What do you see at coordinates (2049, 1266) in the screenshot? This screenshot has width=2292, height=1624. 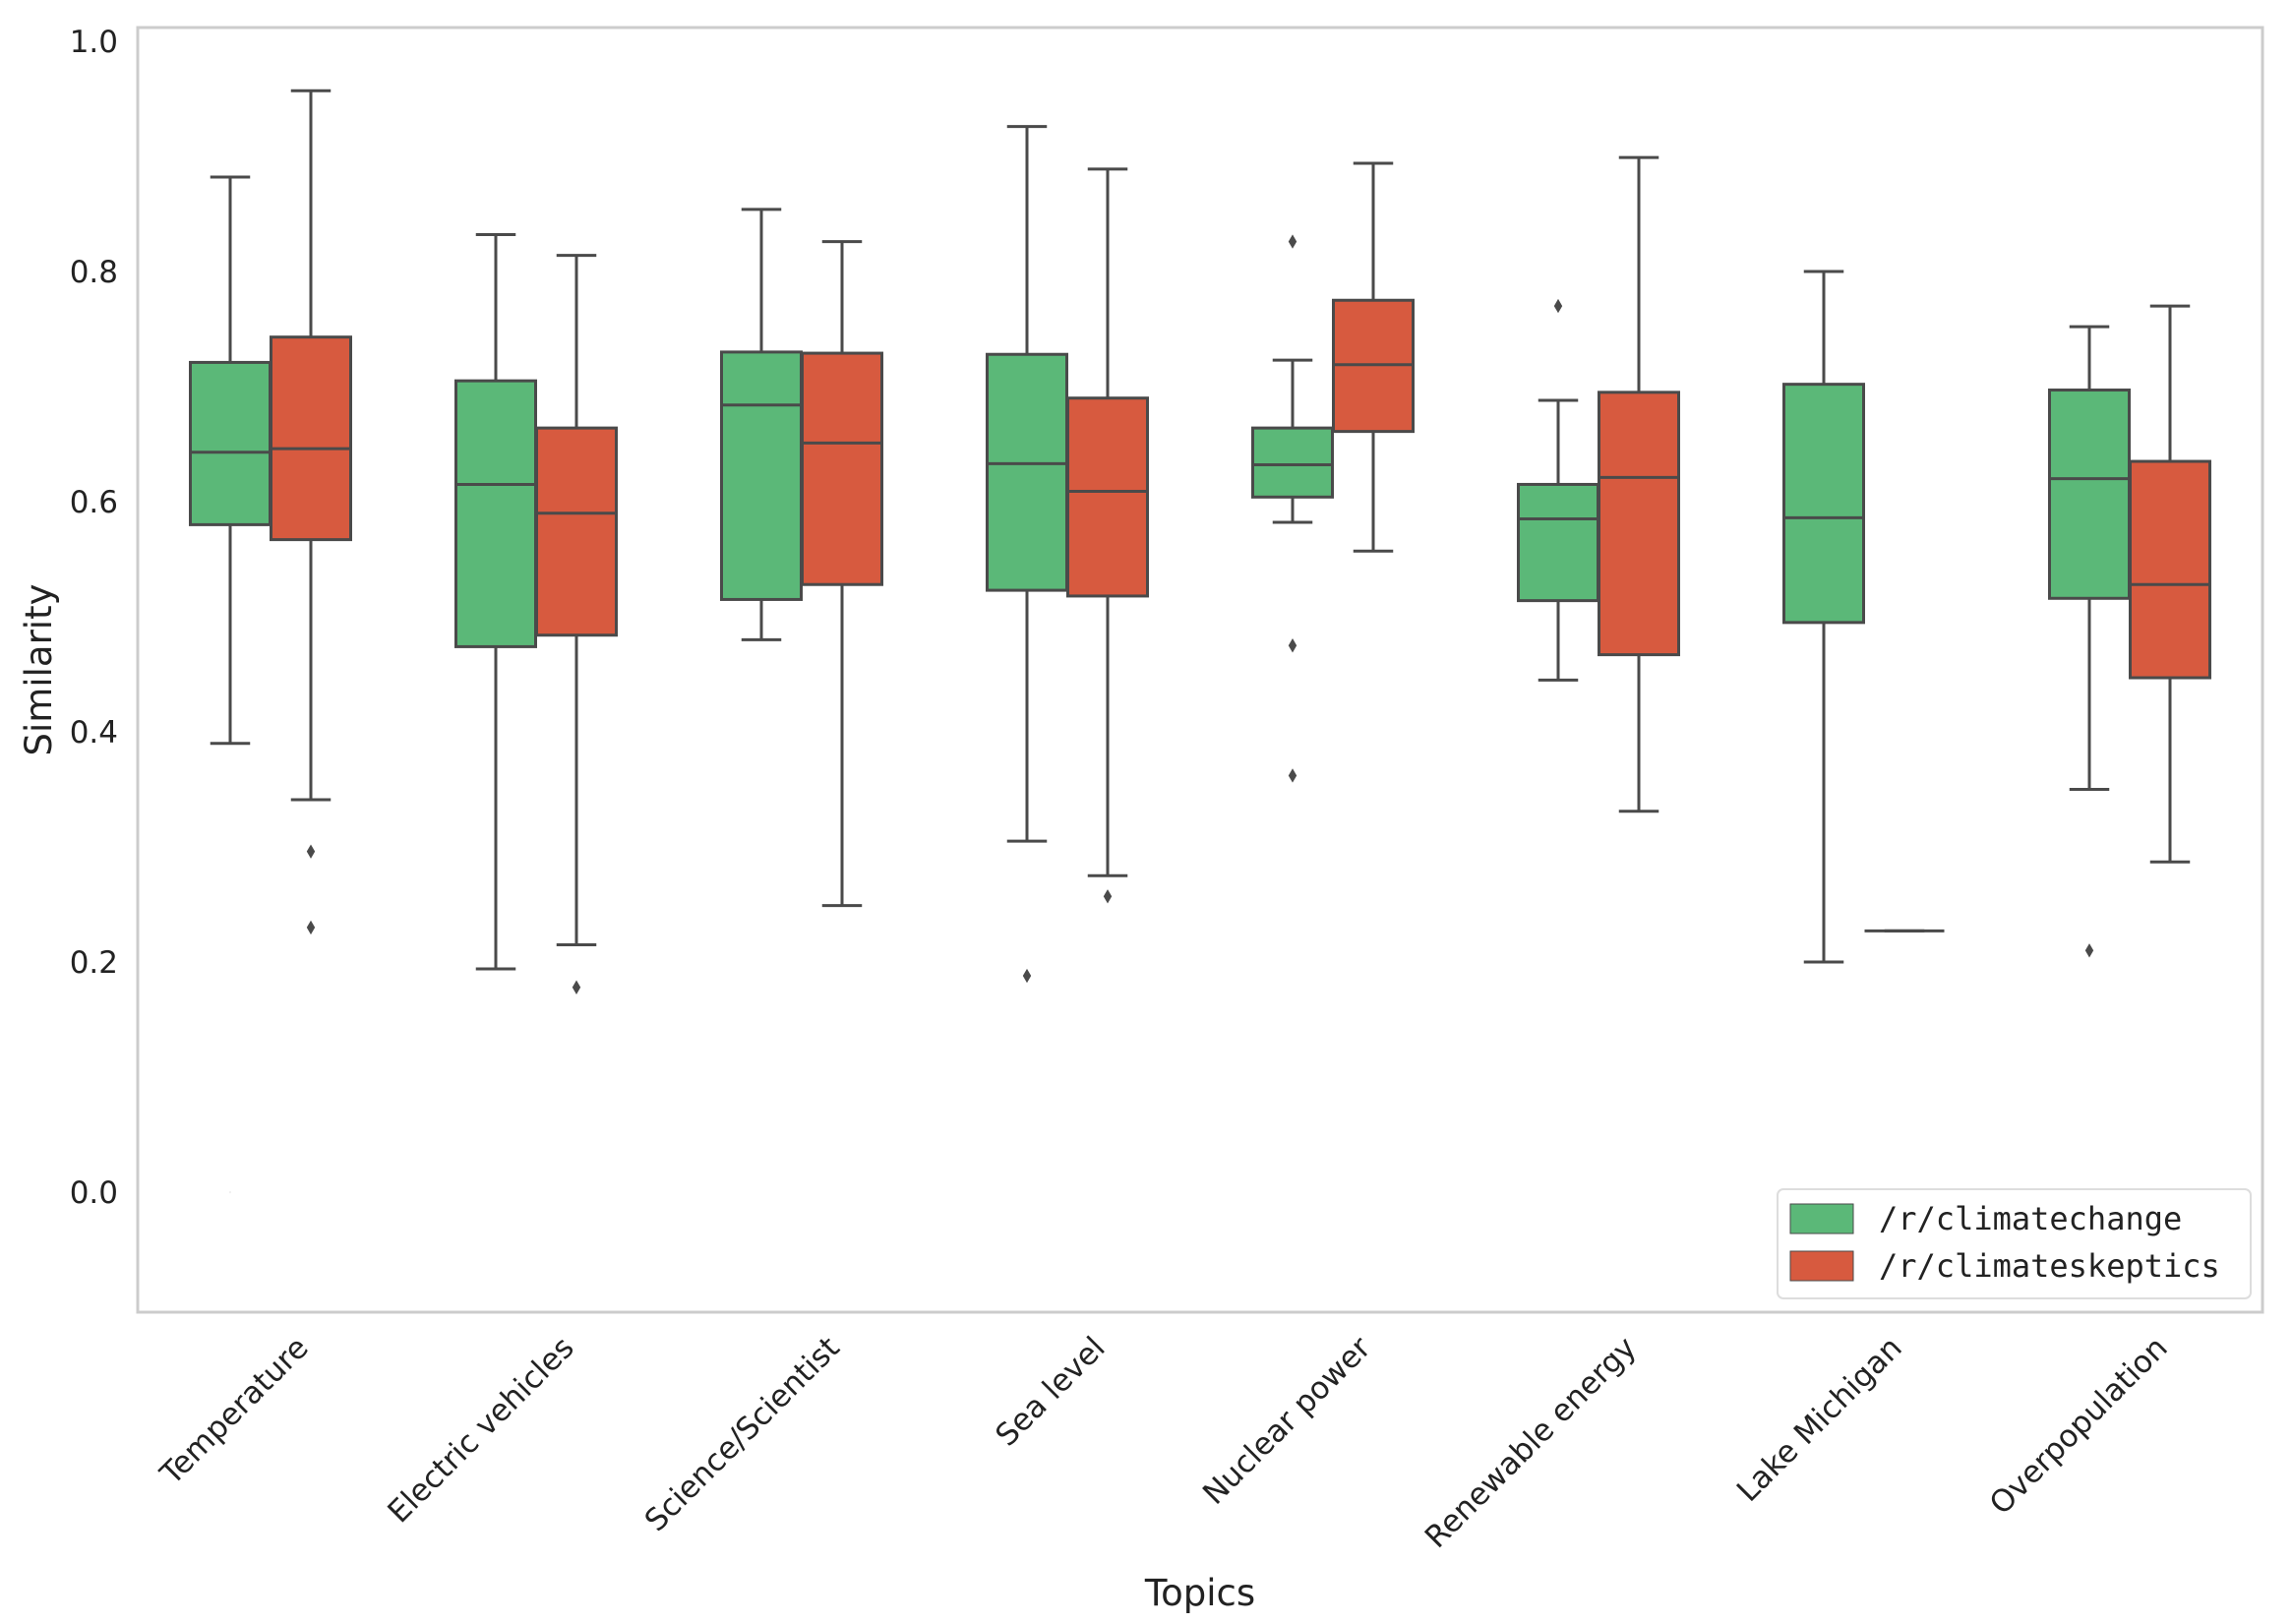 I see `legend-label-climateskeptics: /r/climateskeptics` at bounding box center [2049, 1266].